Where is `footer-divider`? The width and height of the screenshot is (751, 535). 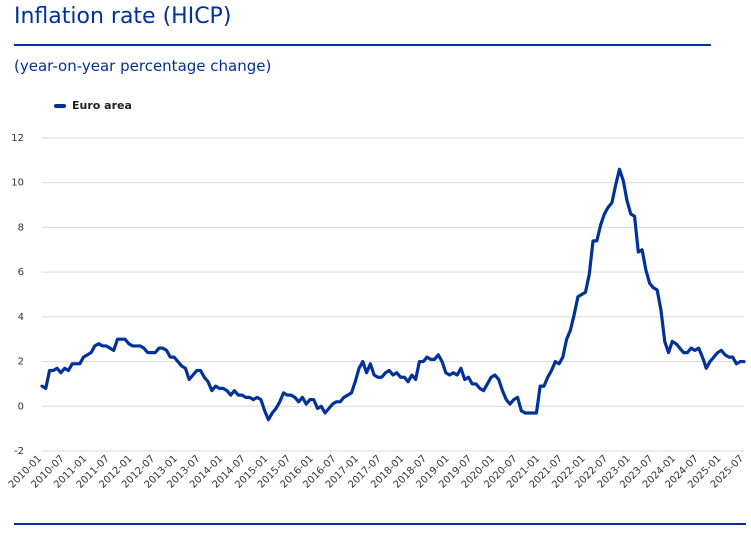 footer-divider is located at coordinates (380, 524).